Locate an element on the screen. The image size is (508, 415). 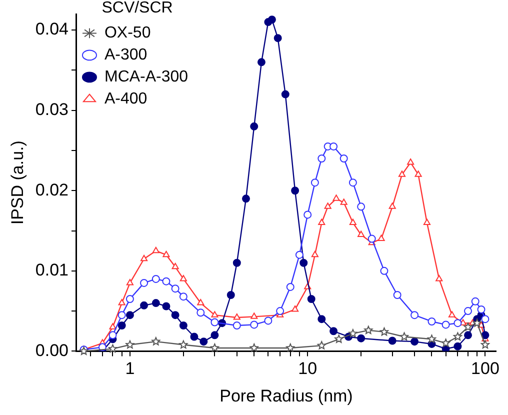
x-axis-title: Pore Radius (nm) is located at coordinates (286, 396).